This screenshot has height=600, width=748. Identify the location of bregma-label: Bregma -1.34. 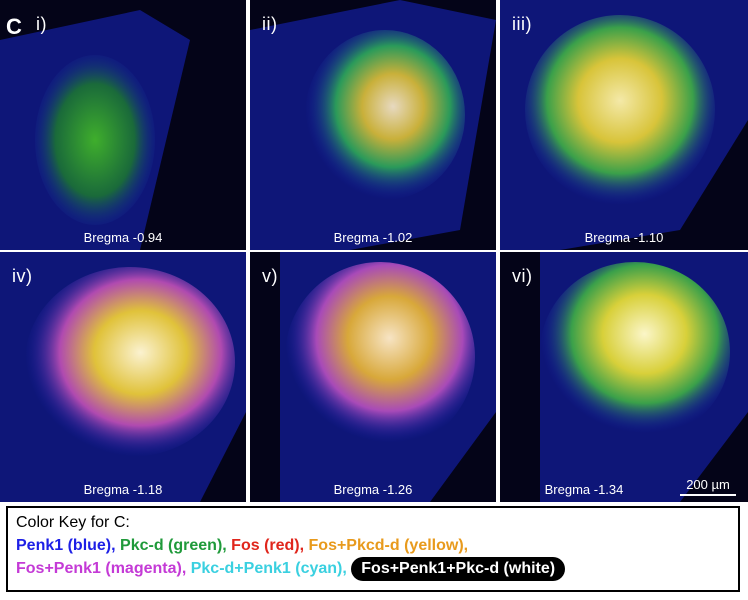
(584, 489).